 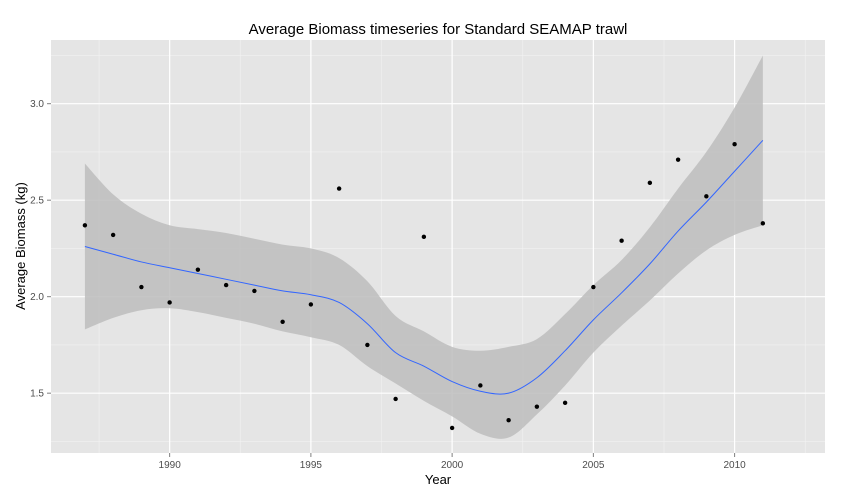 What do you see at coordinates (537, 406) in the screenshot?
I see `data-point-2003` at bounding box center [537, 406].